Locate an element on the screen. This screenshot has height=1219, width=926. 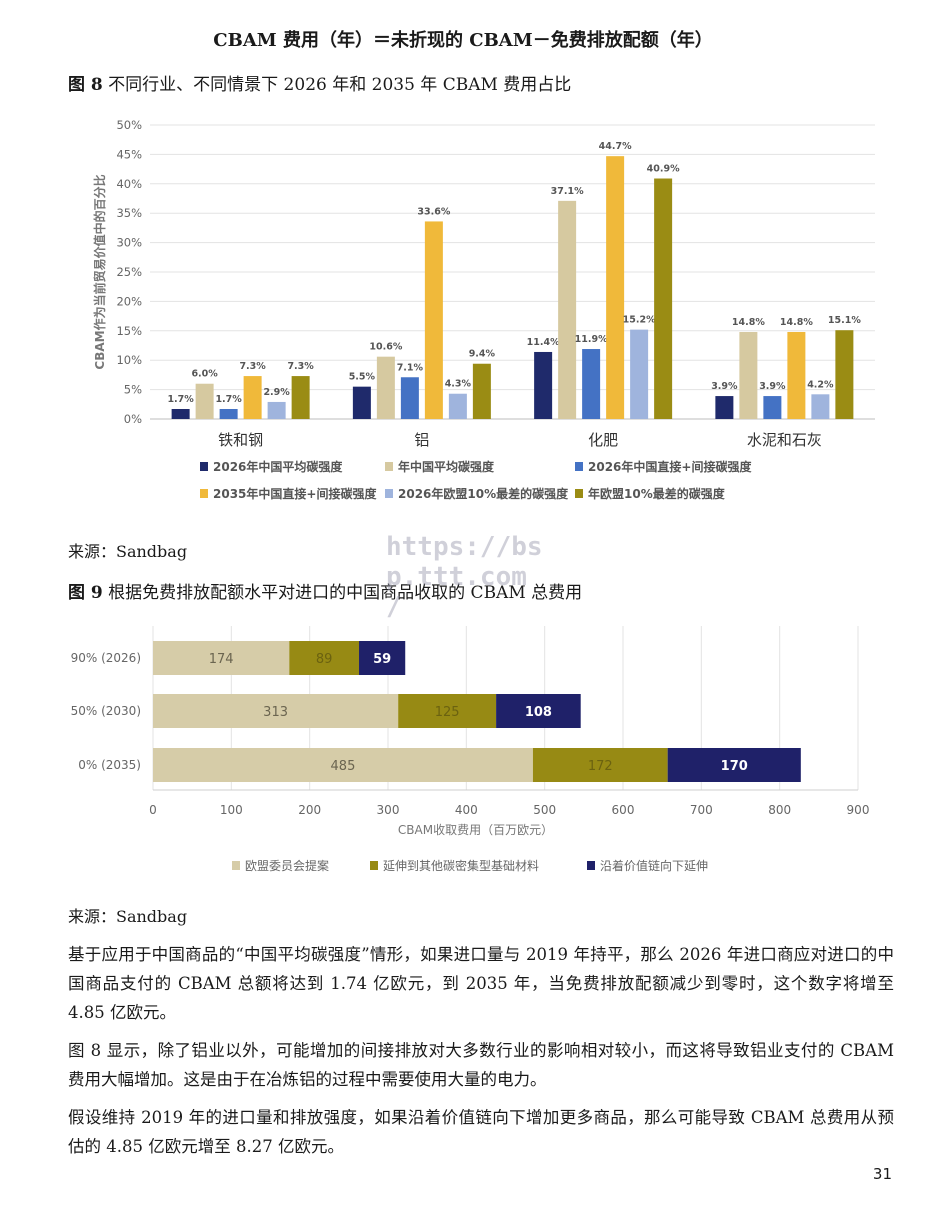
watermark-line: p.ttt.com is located at coordinates (456, 577).